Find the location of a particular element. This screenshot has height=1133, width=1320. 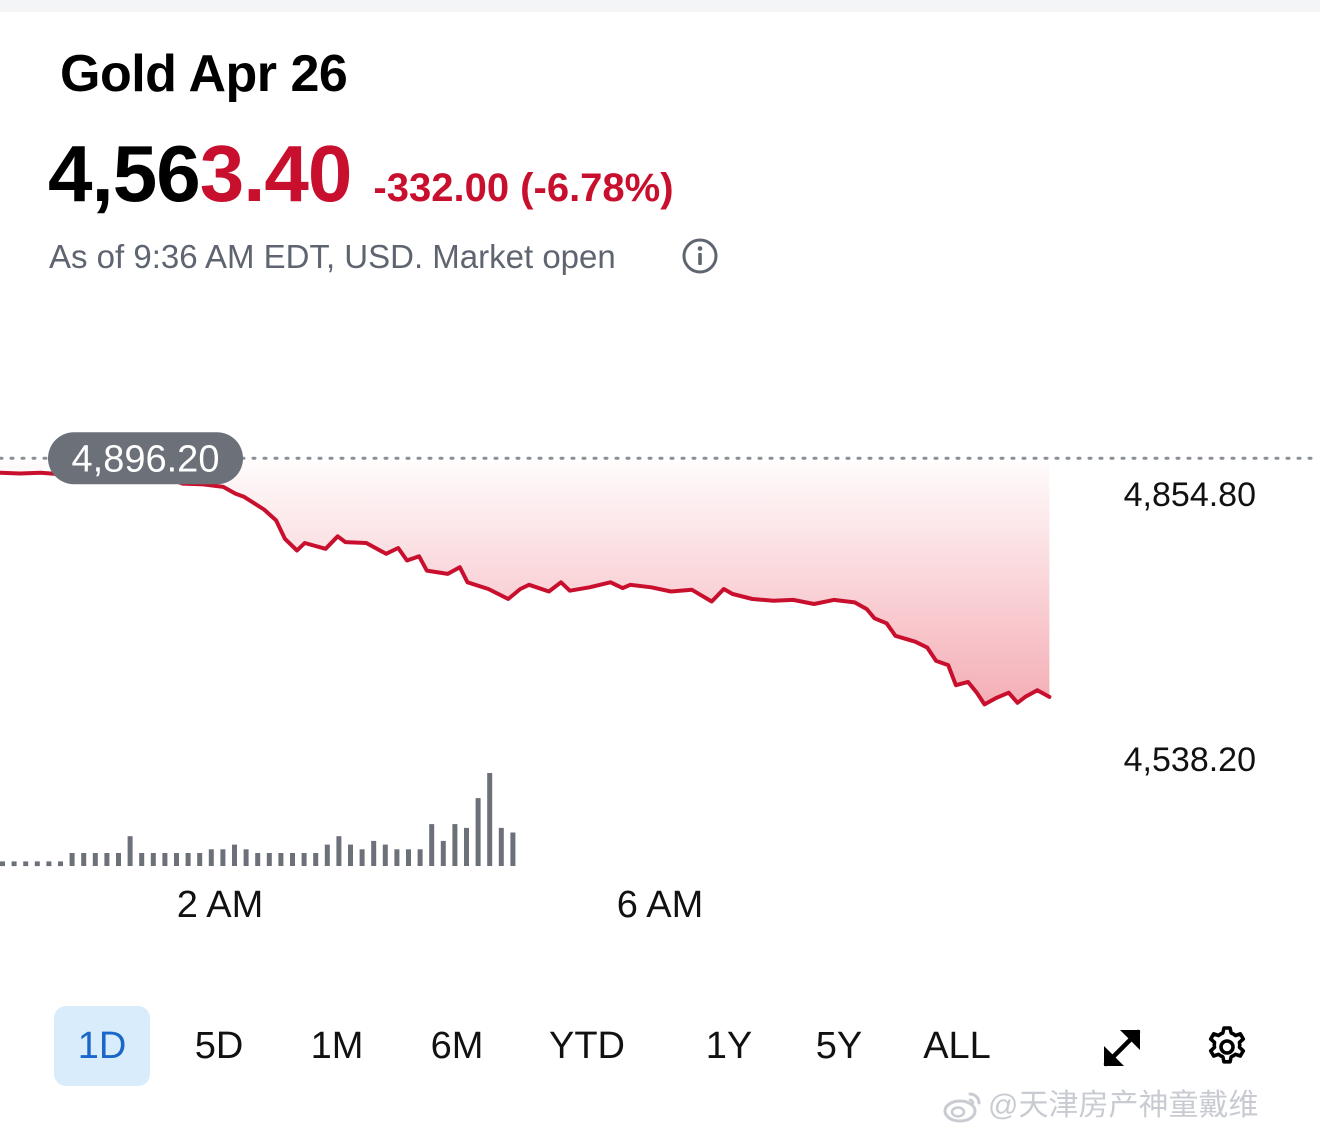

x-tick-label: 2 AM is located at coordinates (220, 905).